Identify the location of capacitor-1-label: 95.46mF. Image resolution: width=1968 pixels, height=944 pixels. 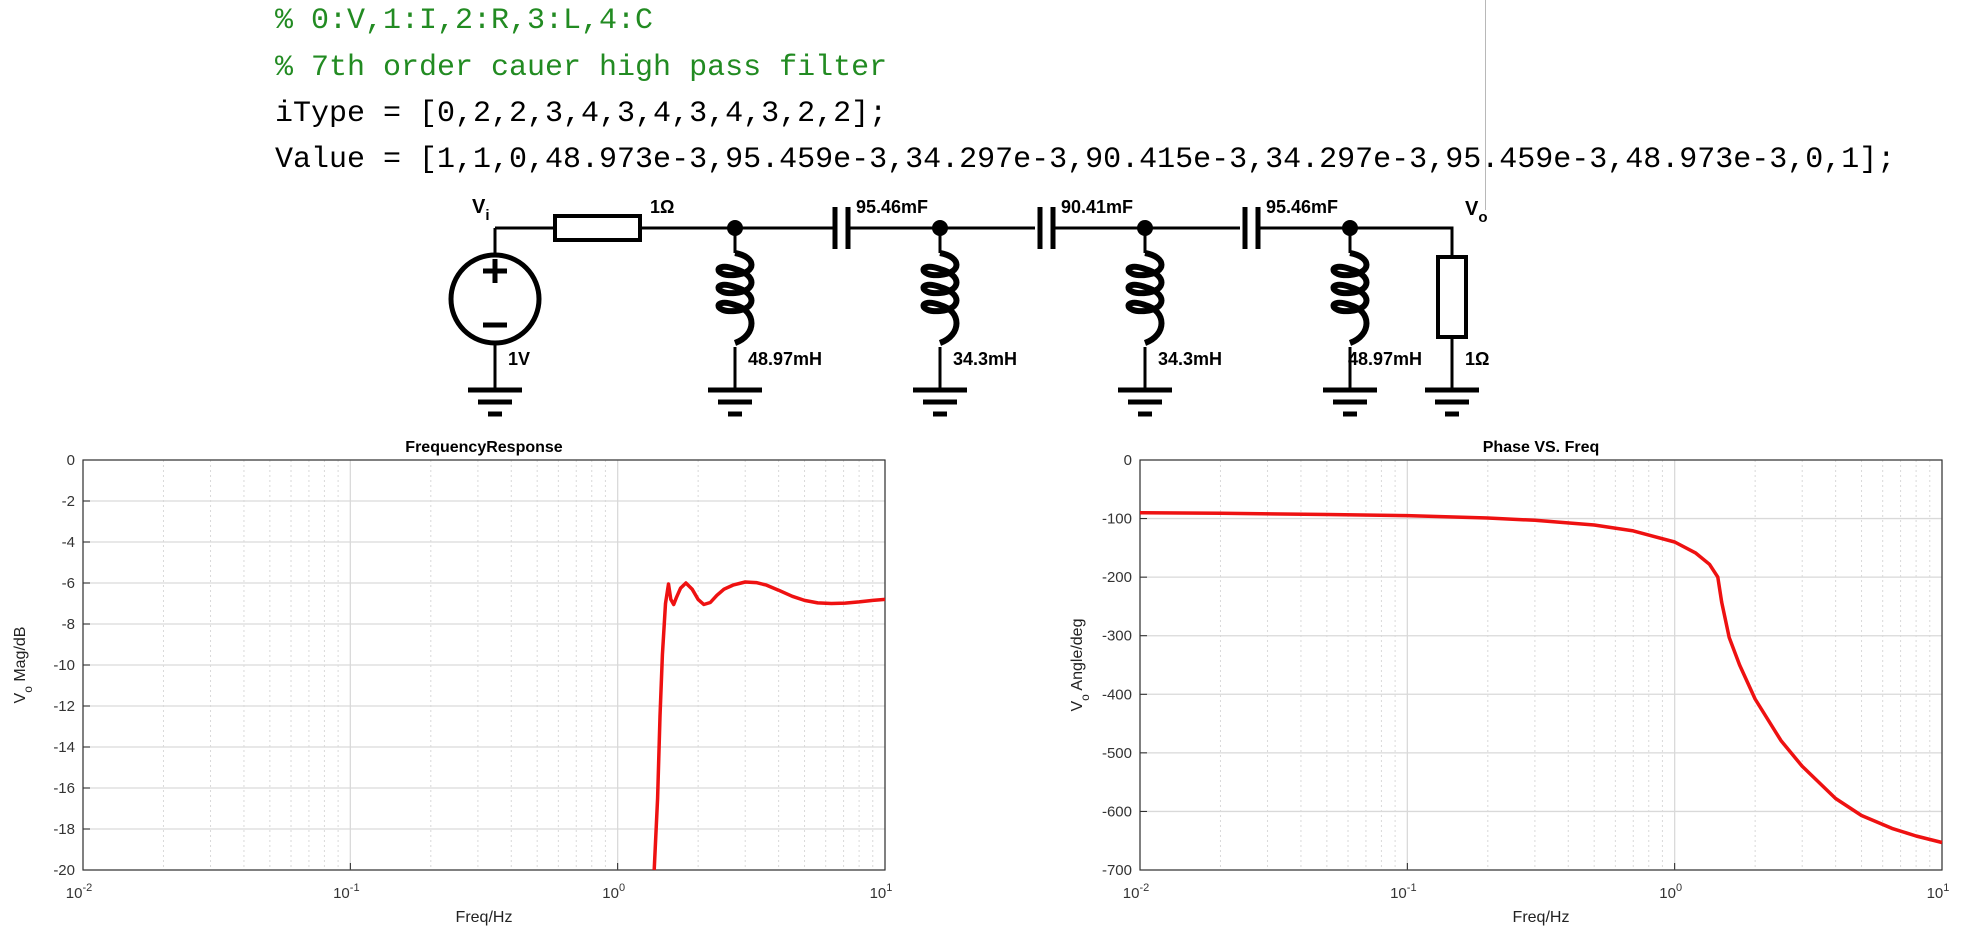
(892, 207).